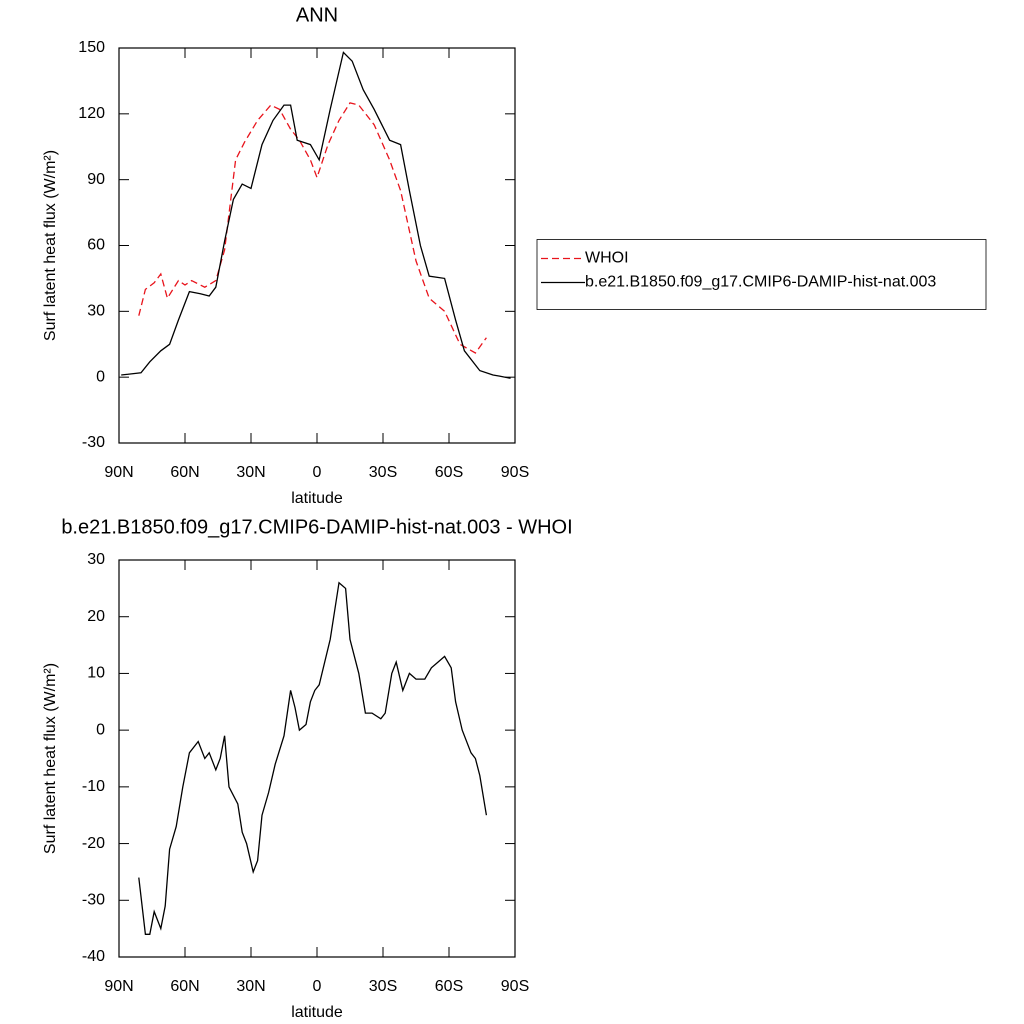  I want to click on y-tick-label: 90, so click(96, 179).